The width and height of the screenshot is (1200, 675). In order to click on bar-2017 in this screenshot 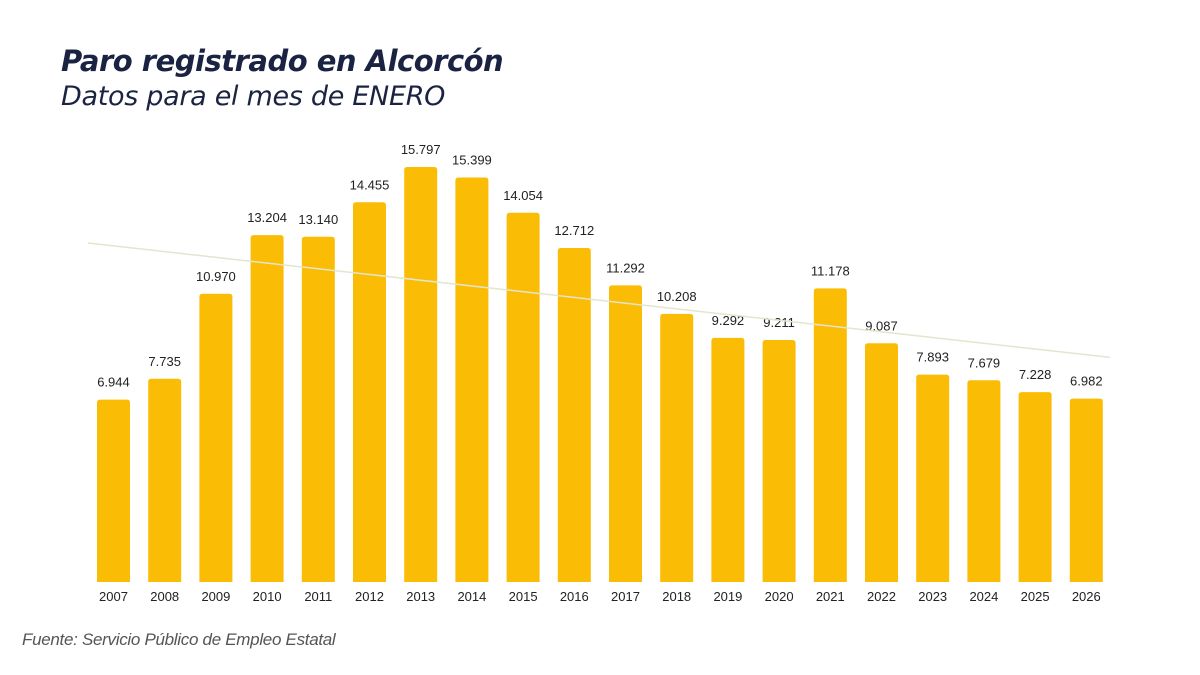, I will do `click(625, 433)`.